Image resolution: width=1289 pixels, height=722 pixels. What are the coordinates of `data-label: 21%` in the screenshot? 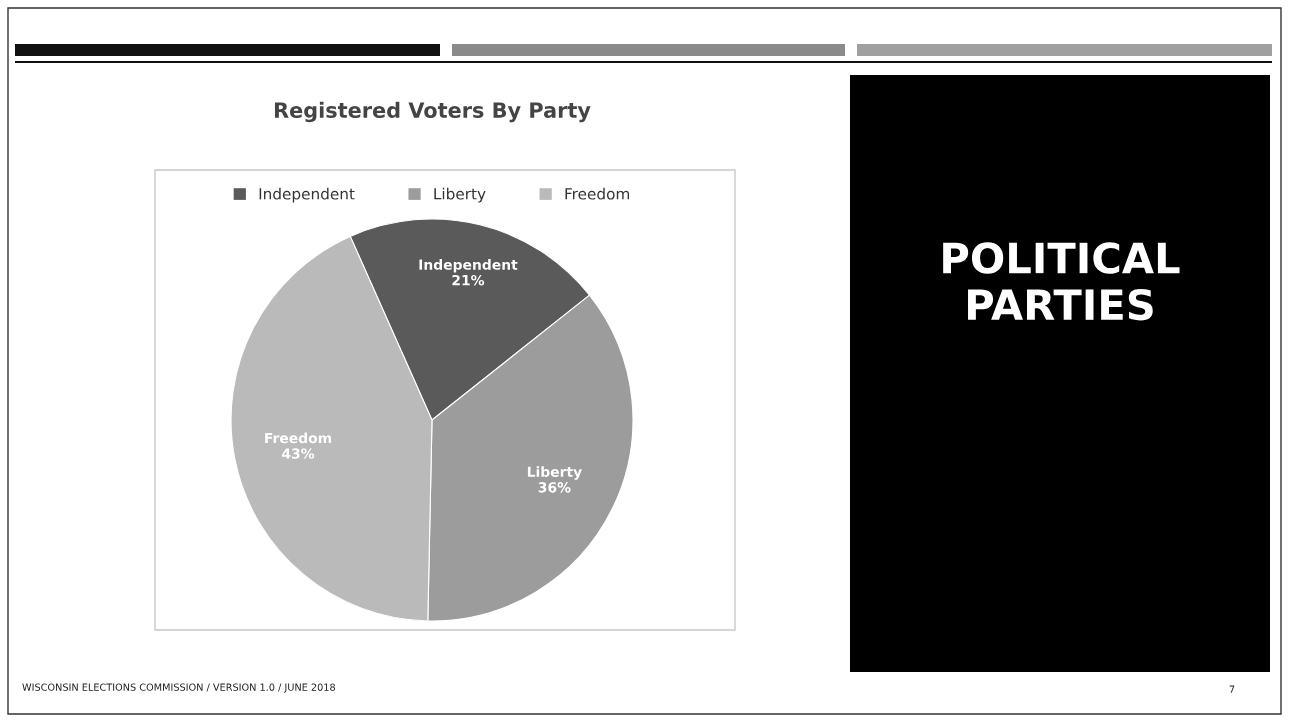 It's located at (468, 280).